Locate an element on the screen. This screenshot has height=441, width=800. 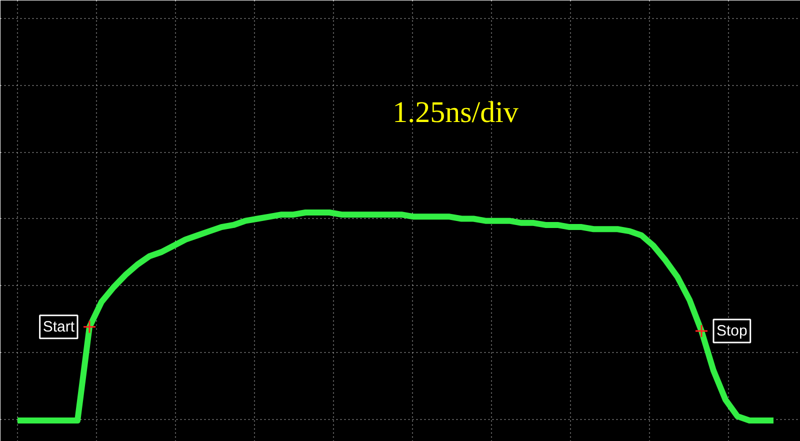
text: 1.25ns/div is located at coordinates (455, 112).